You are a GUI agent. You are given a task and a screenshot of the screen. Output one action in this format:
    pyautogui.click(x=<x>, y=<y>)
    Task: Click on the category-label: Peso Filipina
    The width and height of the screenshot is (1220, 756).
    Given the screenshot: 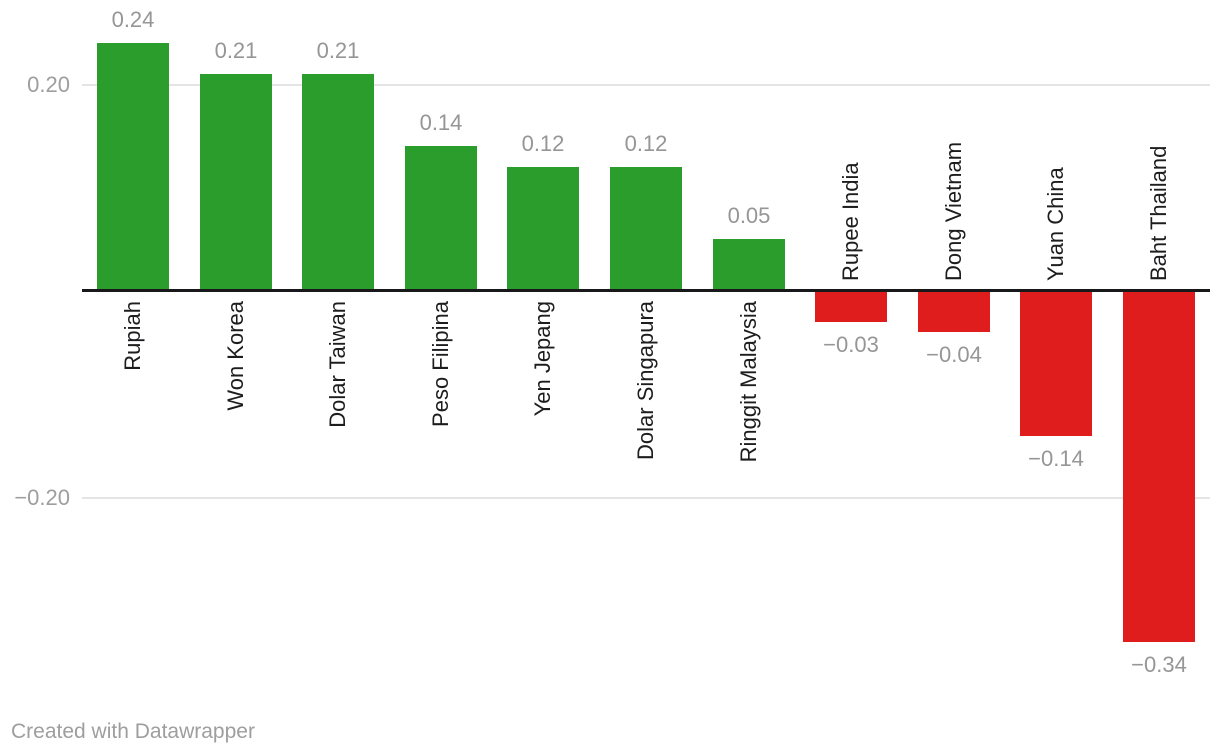 What is the action you would take?
    pyautogui.click(x=440, y=364)
    